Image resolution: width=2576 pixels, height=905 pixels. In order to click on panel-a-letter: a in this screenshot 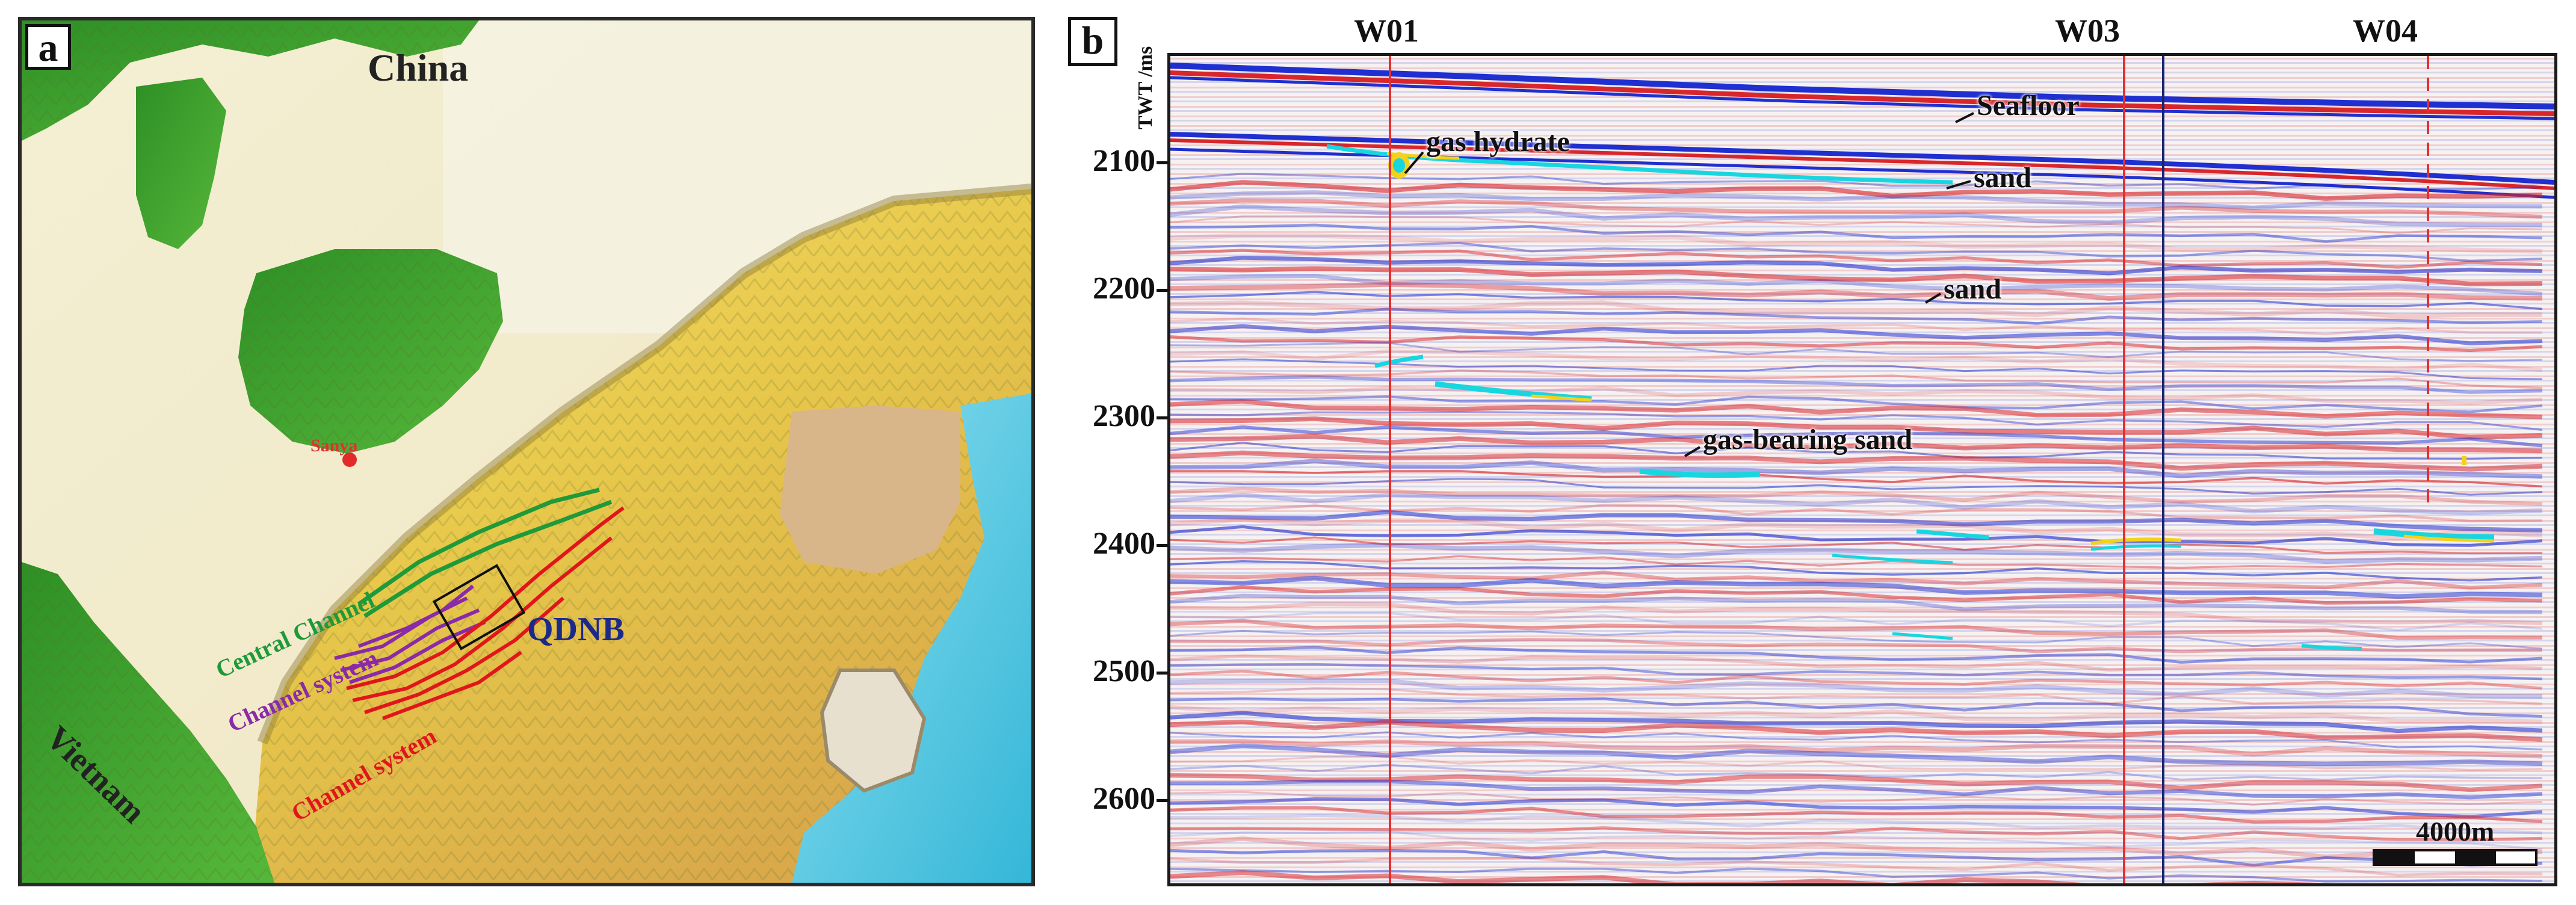, I will do `click(48, 47)`.